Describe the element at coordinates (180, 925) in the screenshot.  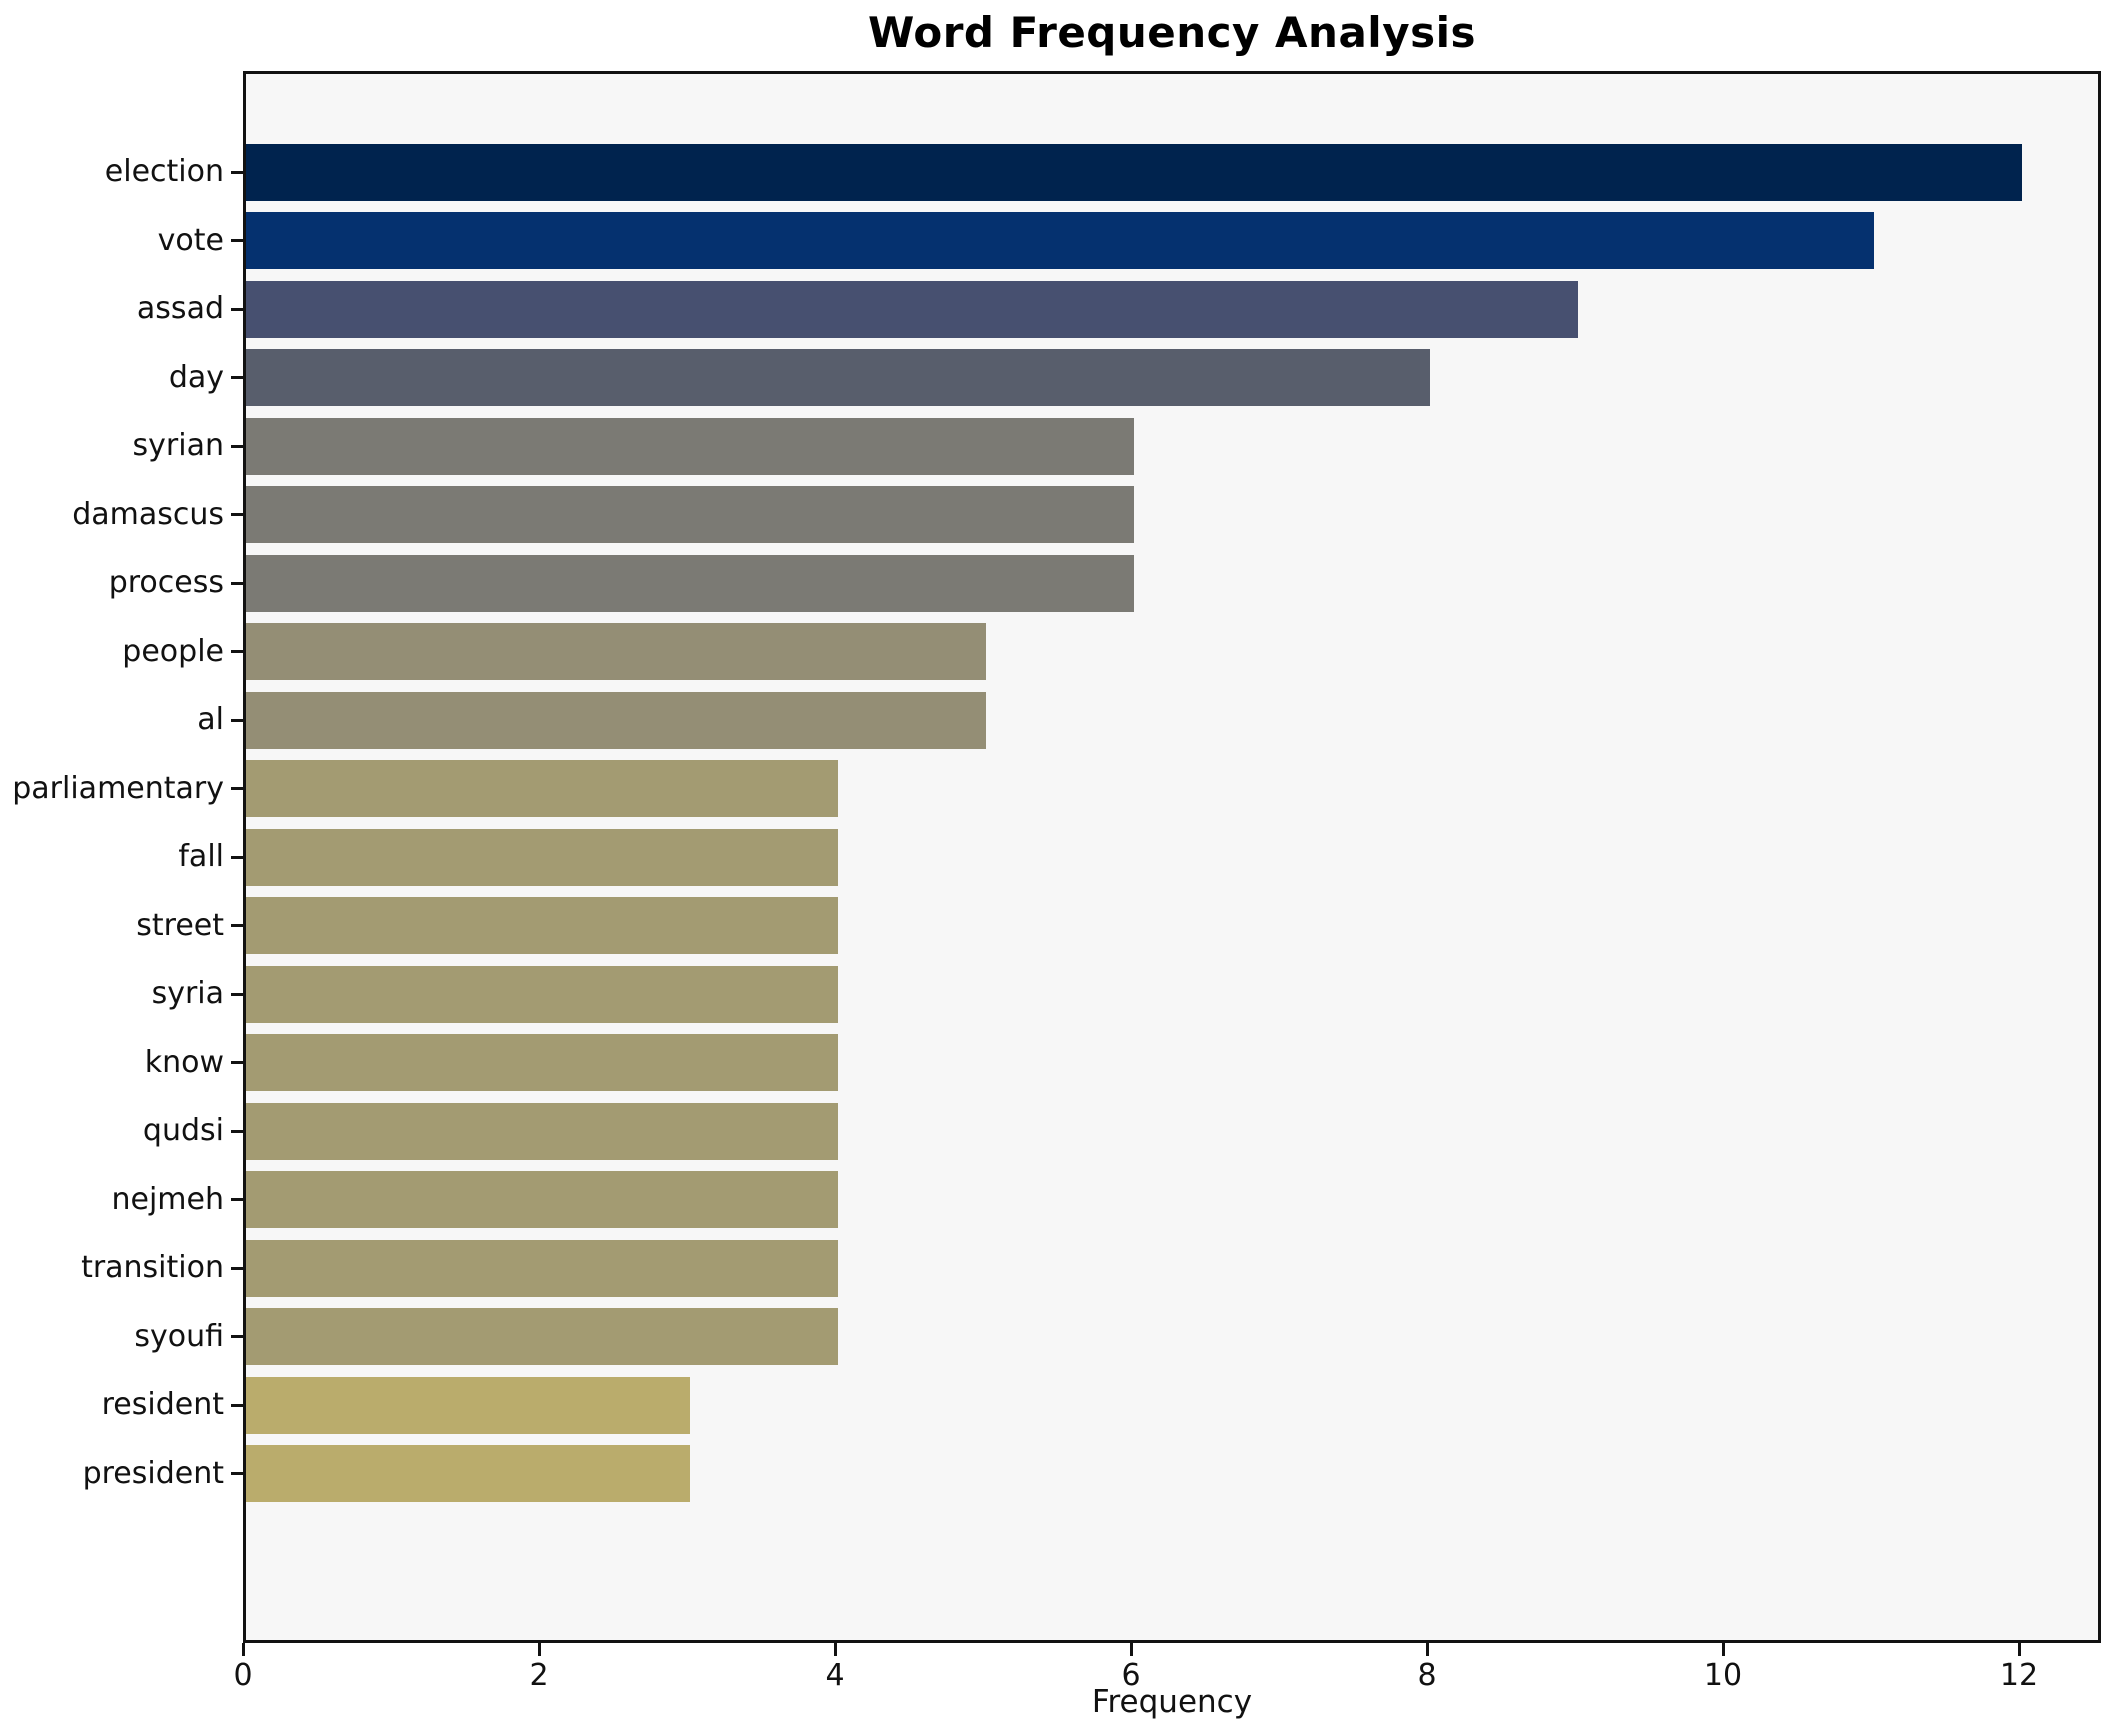
I see `y-tick-label-street: street` at that location.